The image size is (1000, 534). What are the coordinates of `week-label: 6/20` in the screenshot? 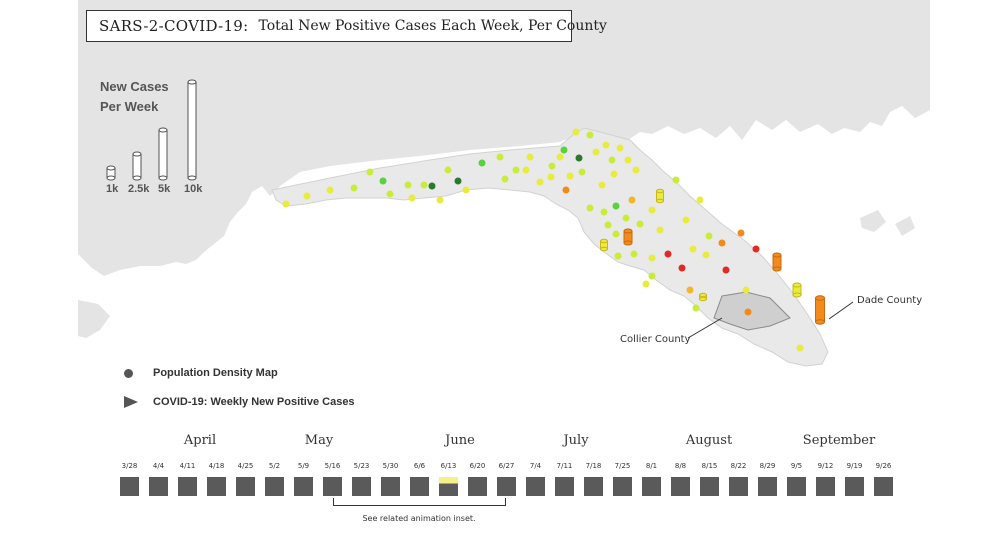 It's located at (477, 466).